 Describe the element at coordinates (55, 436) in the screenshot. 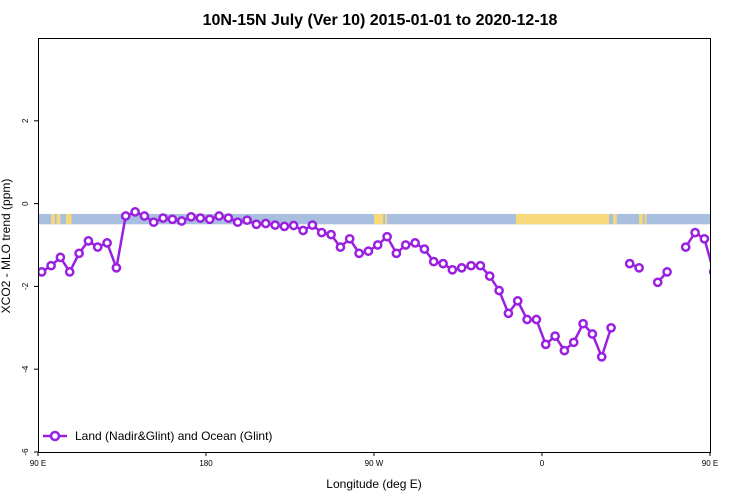

I see `legend-marker` at that location.